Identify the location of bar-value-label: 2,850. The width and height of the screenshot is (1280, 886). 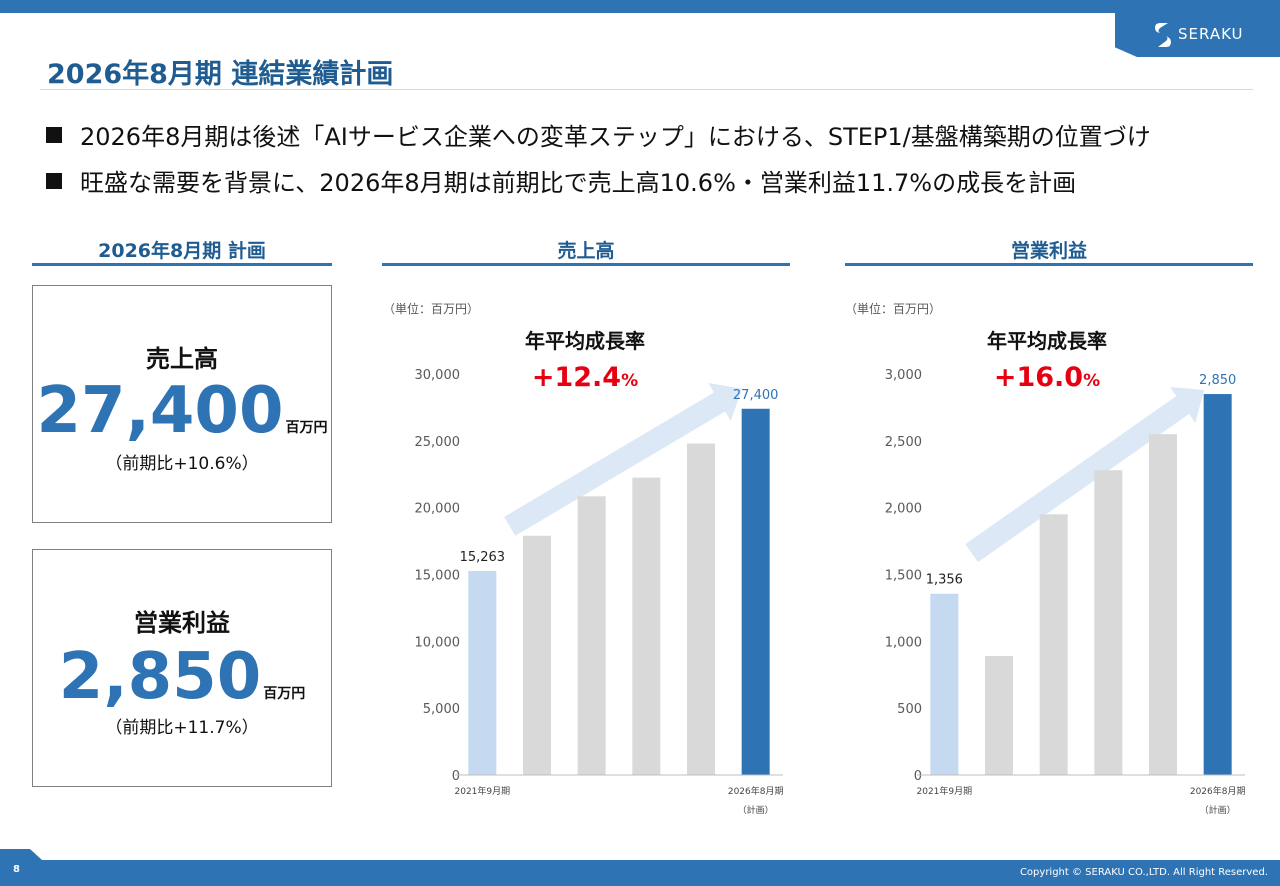
(1217, 380).